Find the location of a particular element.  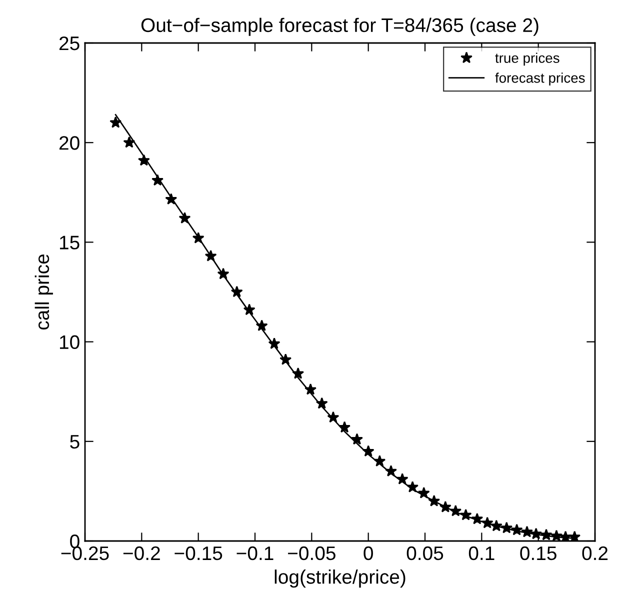

x-tick-label: −0.1 is located at coordinates (255, 553).